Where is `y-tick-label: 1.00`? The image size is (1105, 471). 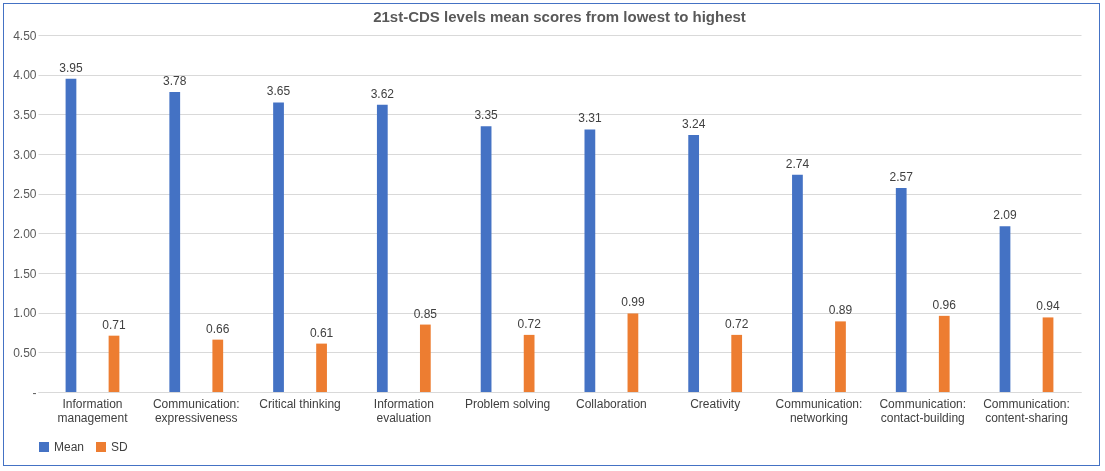 y-tick-label: 1.00 is located at coordinates (25, 313).